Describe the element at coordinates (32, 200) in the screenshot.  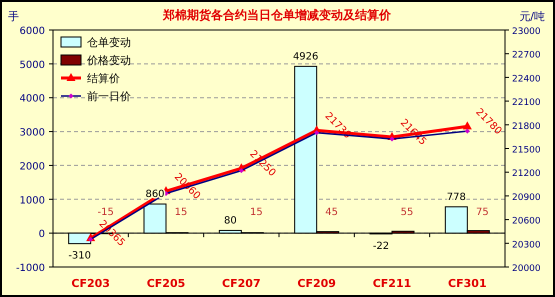
I see `y-tick-label: 1000` at that location.